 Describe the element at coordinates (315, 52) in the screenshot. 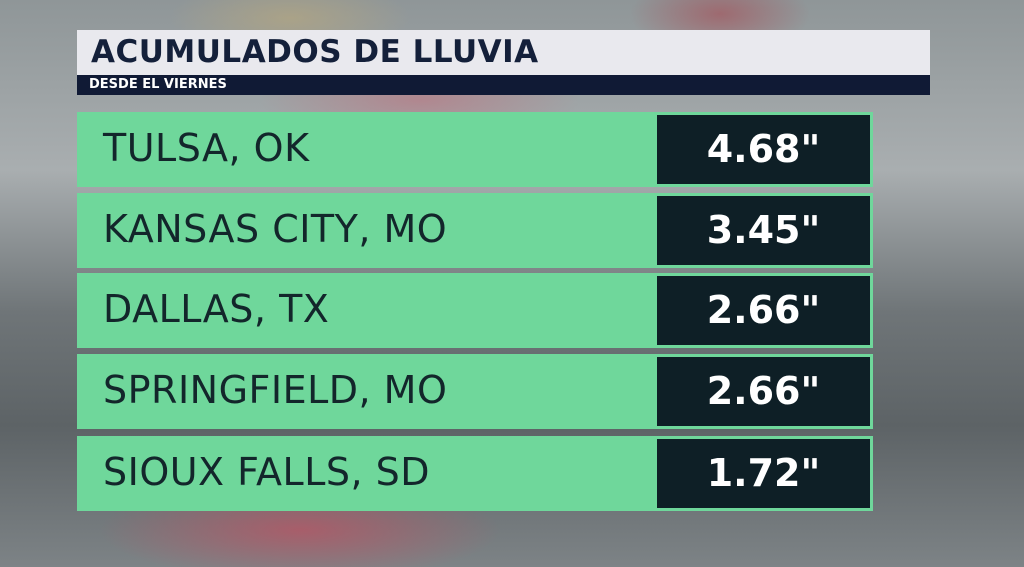

I see `title: ACUMULADOS DE LLUVIA` at that location.